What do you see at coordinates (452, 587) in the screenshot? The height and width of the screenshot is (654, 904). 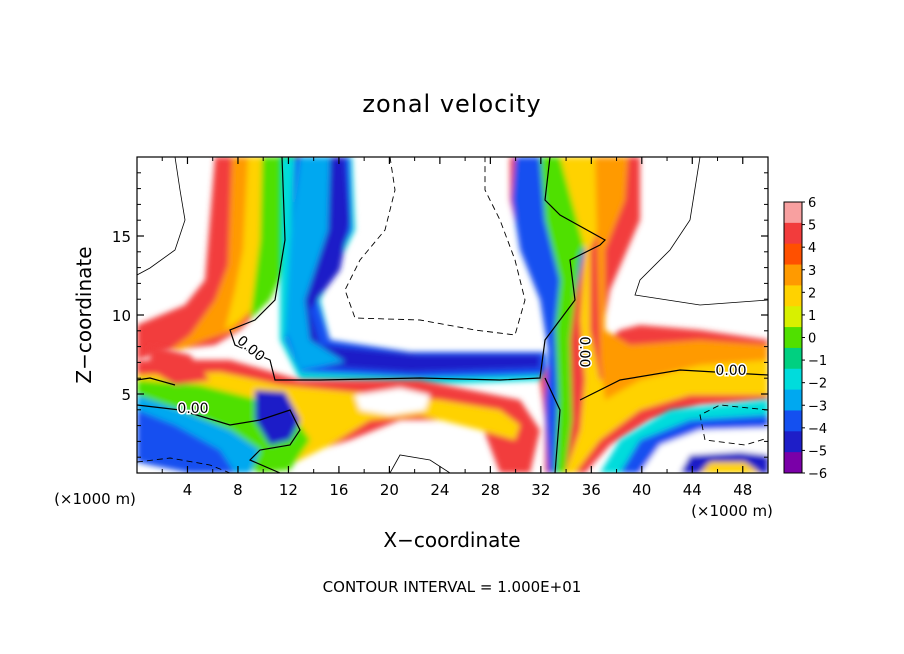 I see `contour-interval-footer: CONTOUR INTERVAL = 1.000E+01` at bounding box center [452, 587].